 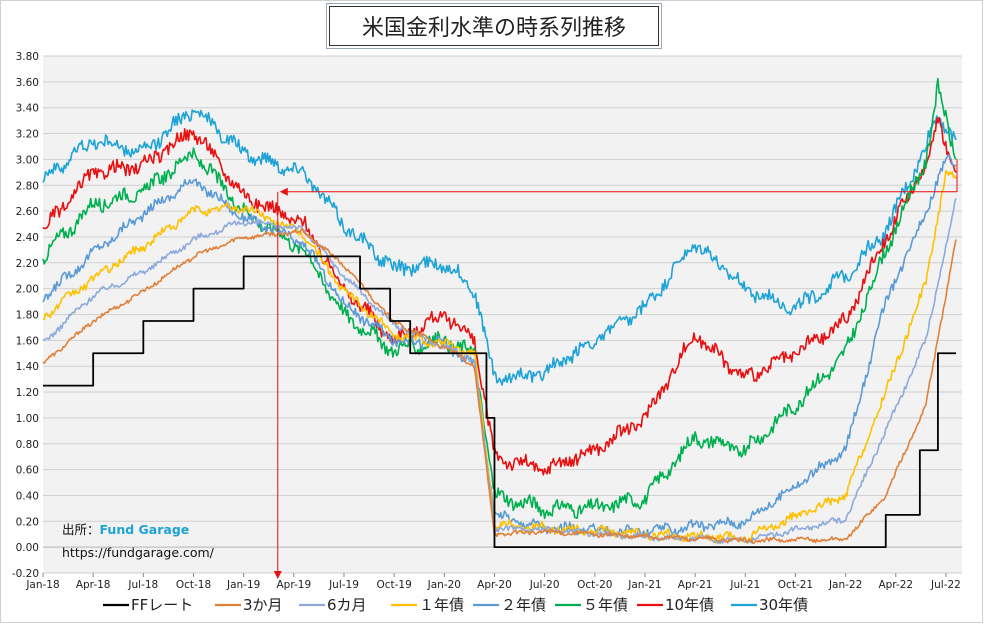 I want to click on y-tick-label: 0.40, so click(x=27, y=496).